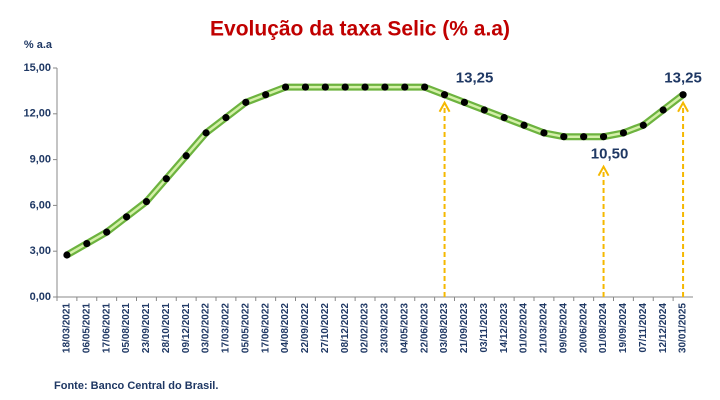 This screenshot has width=720, height=400. Describe the element at coordinates (38, 45) in the screenshot. I see `y-axis-label: % a.a` at that location.